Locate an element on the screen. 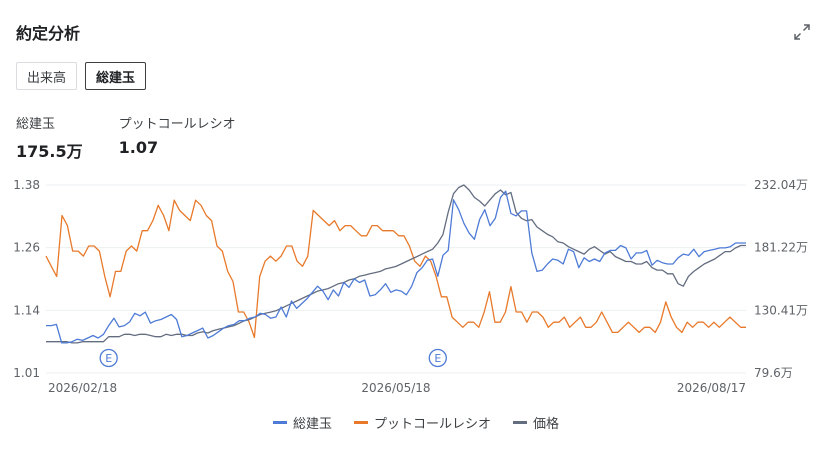 The height and width of the screenshot is (452, 832). legend-label: プットコールレシオ is located at coordinates (432, 424).